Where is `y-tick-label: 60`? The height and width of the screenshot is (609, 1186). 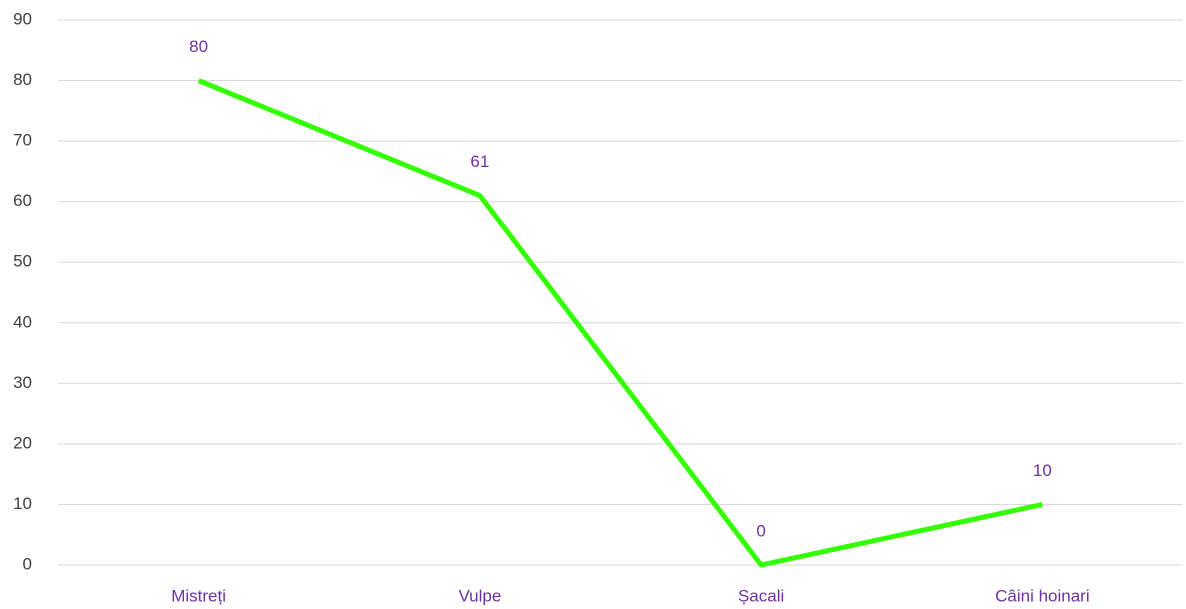
y-tick-label: 60 is located at coordinates (22, 200).